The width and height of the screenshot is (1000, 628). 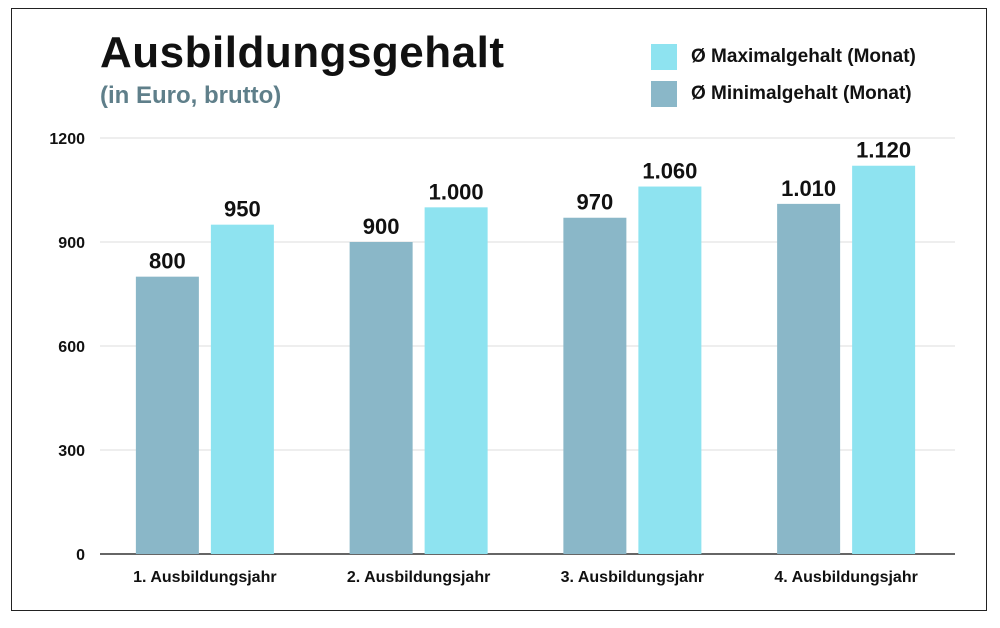 What do you see at coordinates (80, 555) in the screenshot?
I see `y-tick-label: 0` at bounding box center [80, 555].